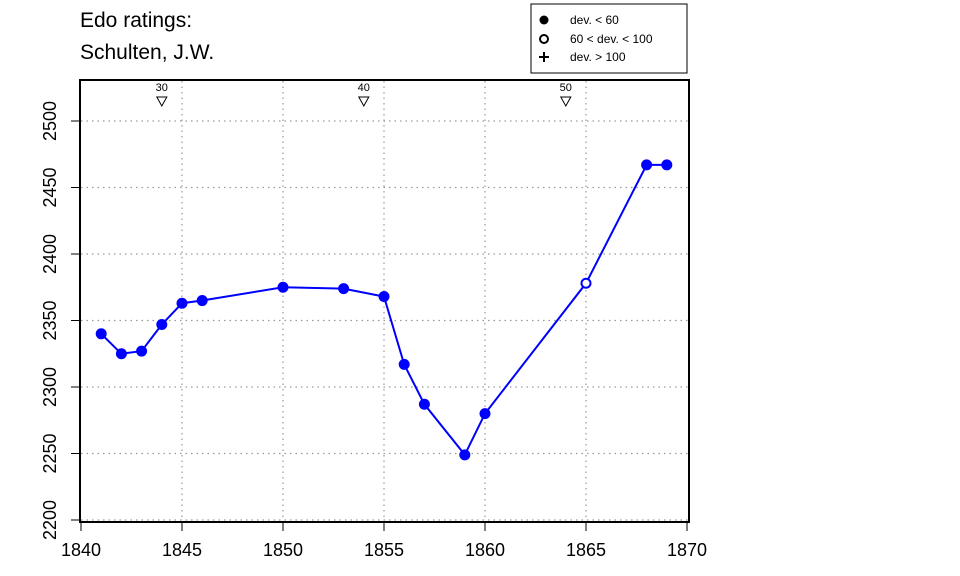 The height and width of the screenshot is (576, 960). I want to click on legend-entry-label: dev. < 60, so click(594, 20).